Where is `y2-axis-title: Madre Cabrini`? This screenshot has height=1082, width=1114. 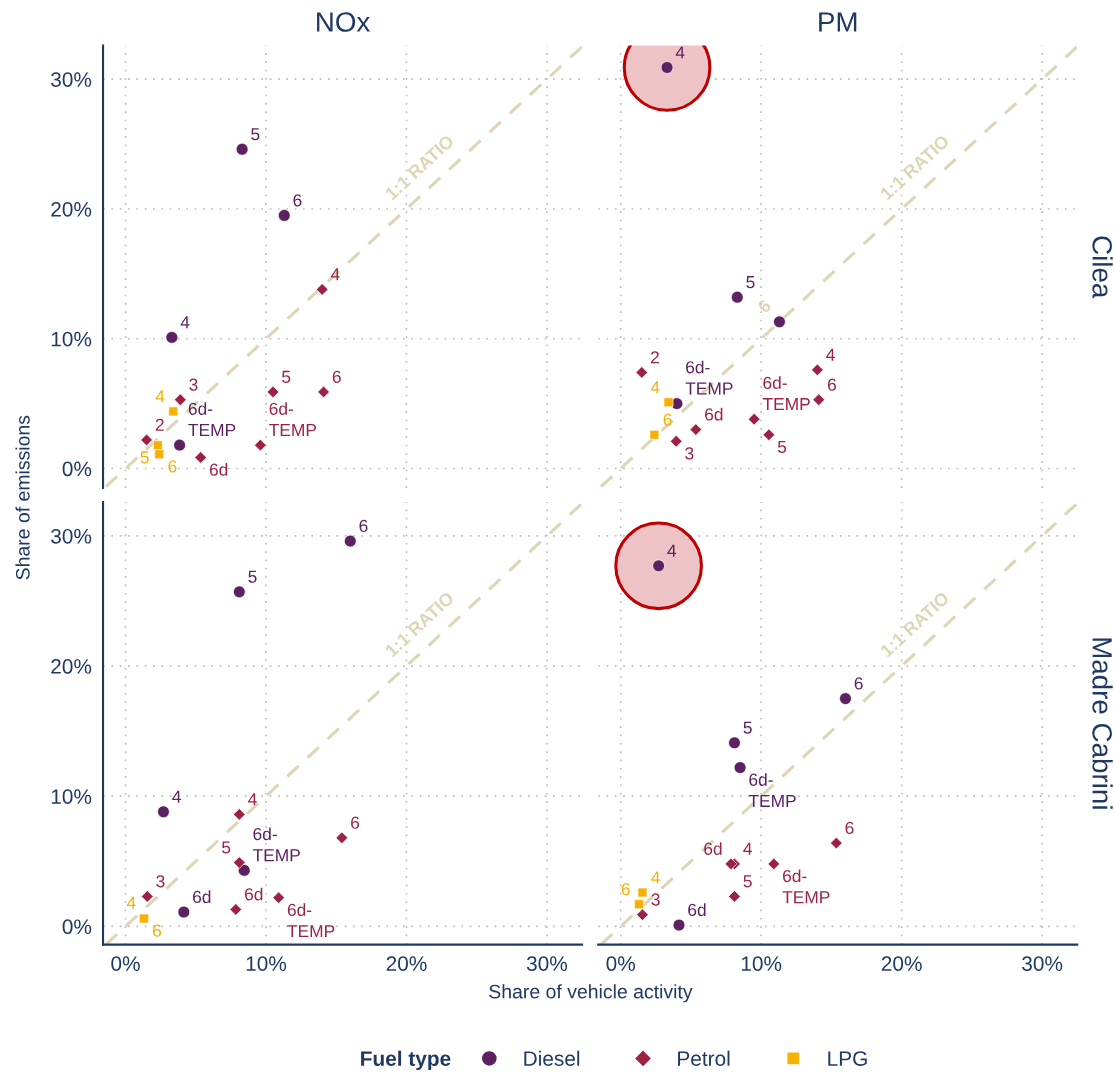
y2-axis-title: Madre Cabrini is located at coordinates (1102, 723).